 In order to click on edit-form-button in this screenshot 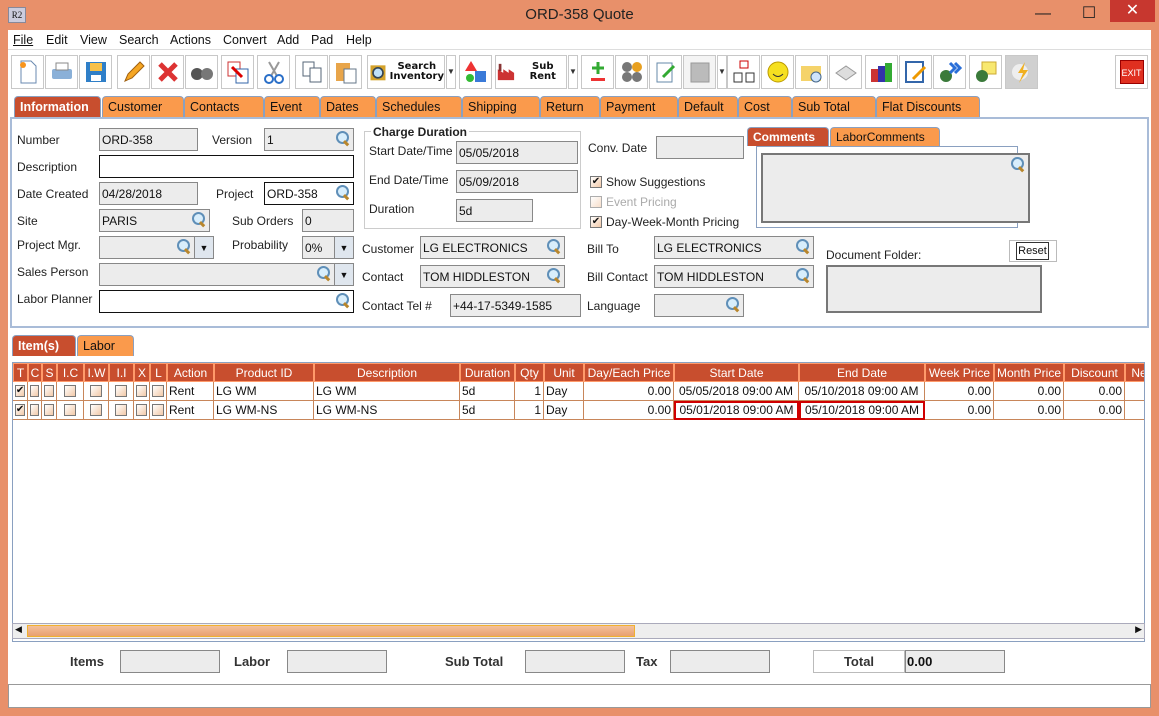, I will do `click(915, 72)`.